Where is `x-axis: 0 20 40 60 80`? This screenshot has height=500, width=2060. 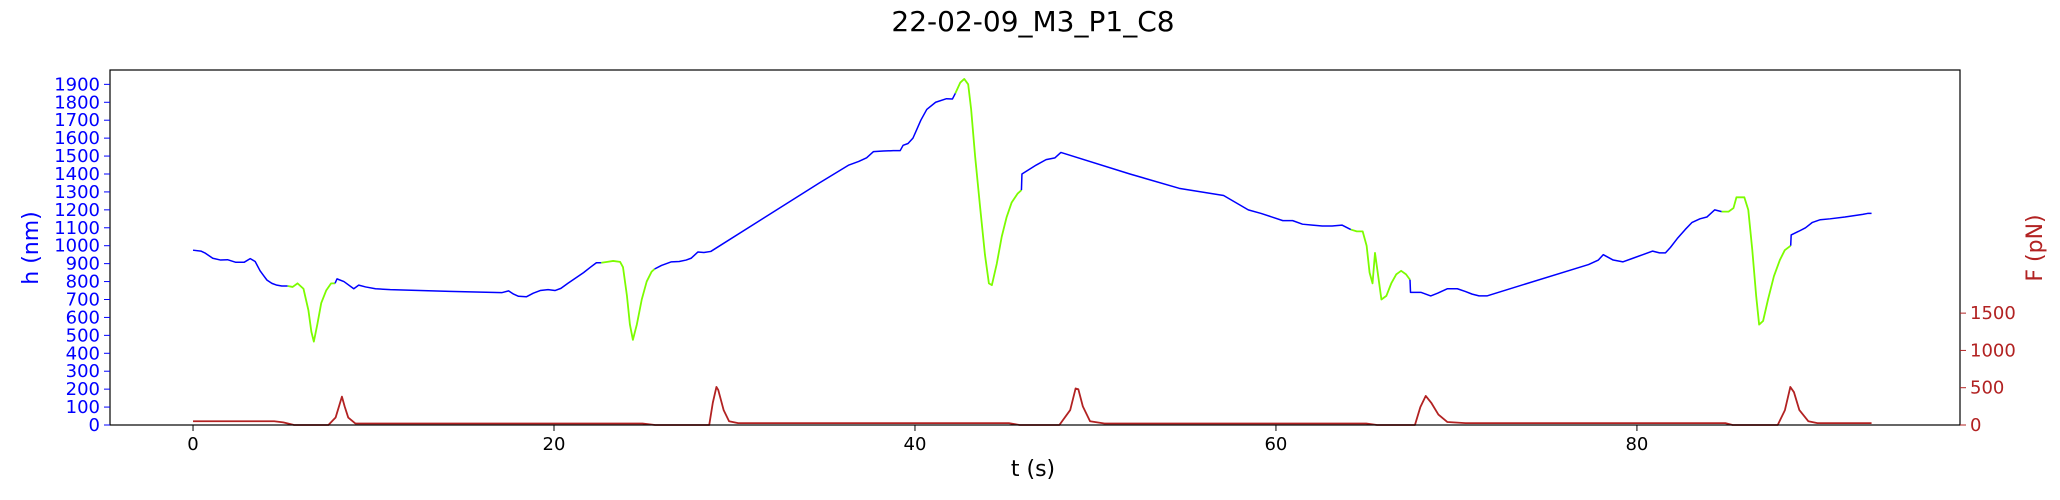
x-axis: 0 20 40 60 80 is located at coordinates (917, 440).